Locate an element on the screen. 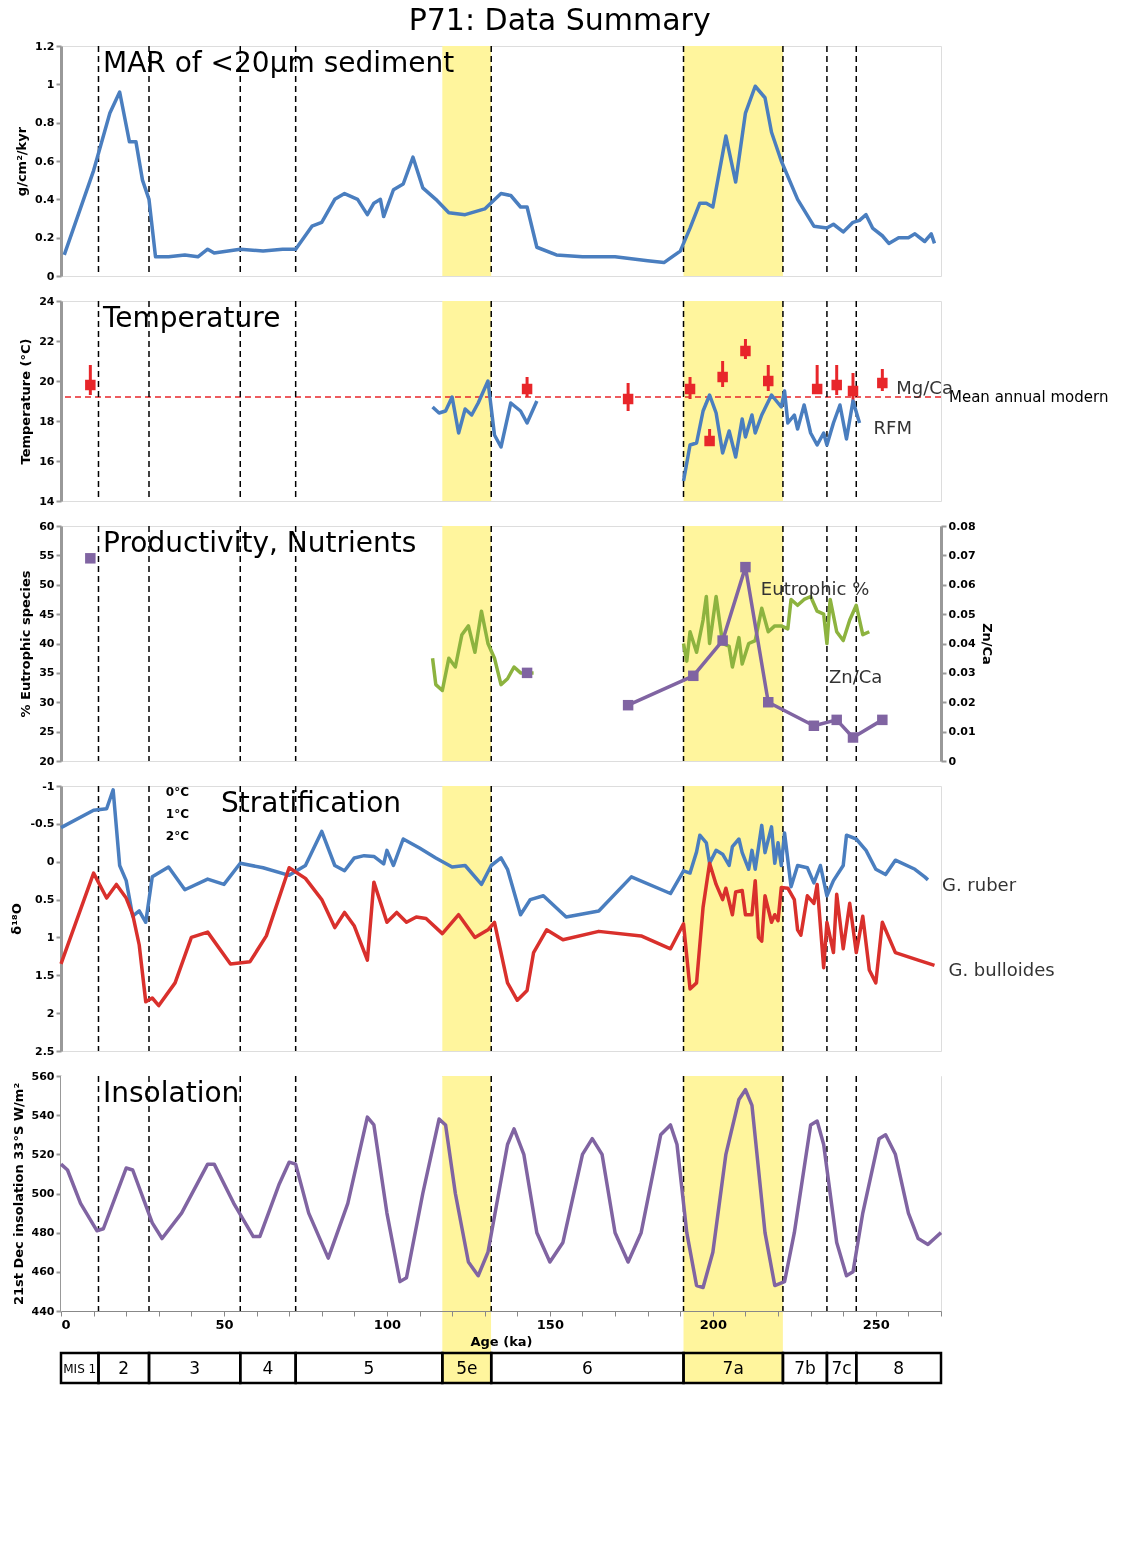 The image size is (1129, 1542). y-tick-label: -0.5 is located at coordinates (42, 824).